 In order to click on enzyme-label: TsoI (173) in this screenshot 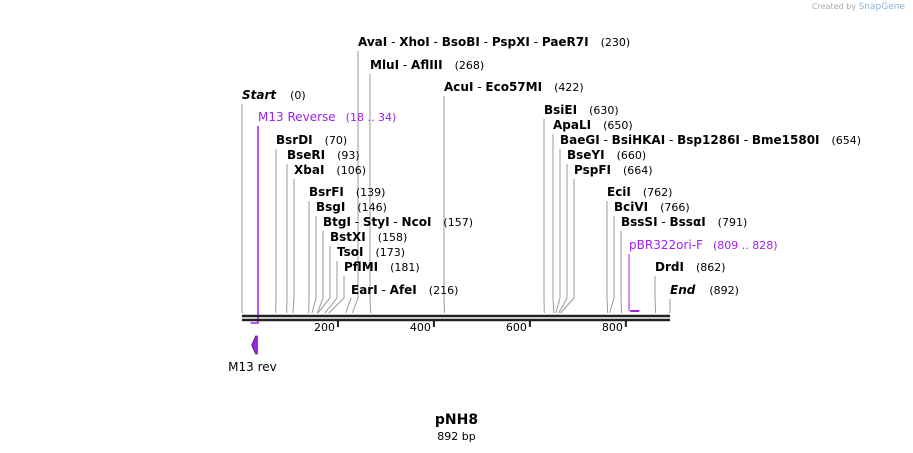, I will do `click(371, 252)`.